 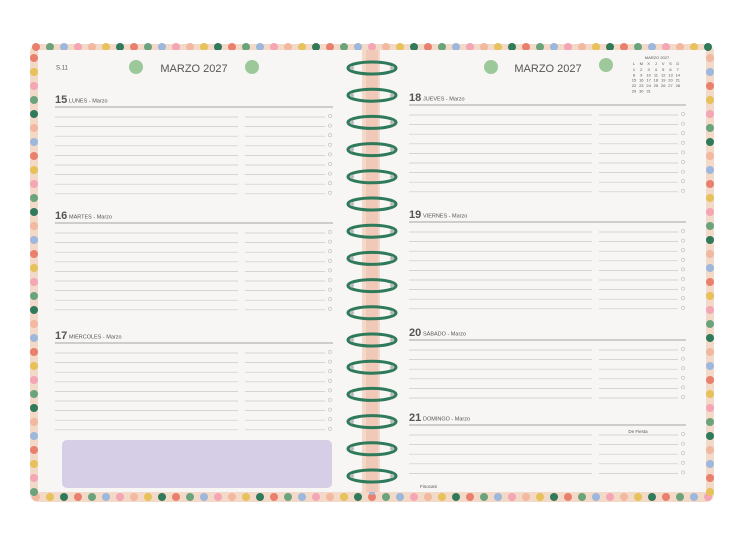 What do you see at coordinates (656, 74) in the screenshot?
I see `mini-day: 11` at bounding box center [656, 74].